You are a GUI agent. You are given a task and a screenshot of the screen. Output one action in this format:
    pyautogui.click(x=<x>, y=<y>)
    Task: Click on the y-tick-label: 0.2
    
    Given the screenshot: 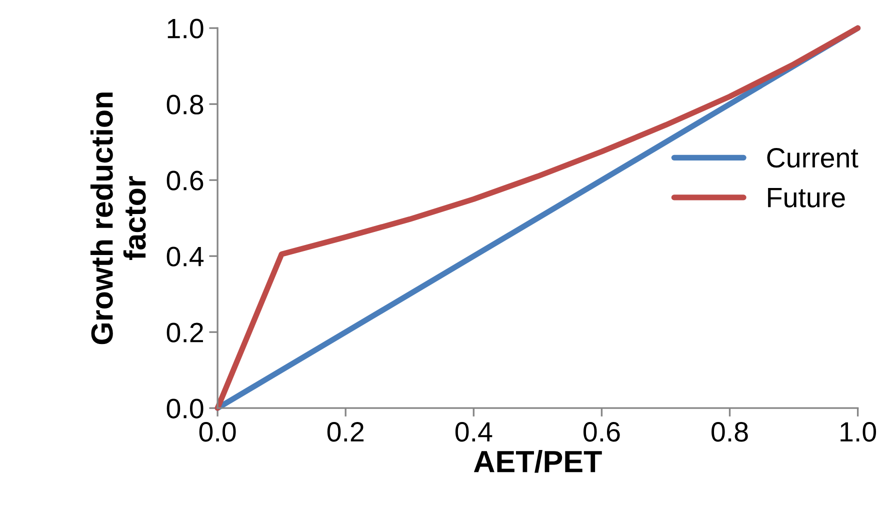 What is the action you would take?
    pyautogui.click(x=184, y=332)
    